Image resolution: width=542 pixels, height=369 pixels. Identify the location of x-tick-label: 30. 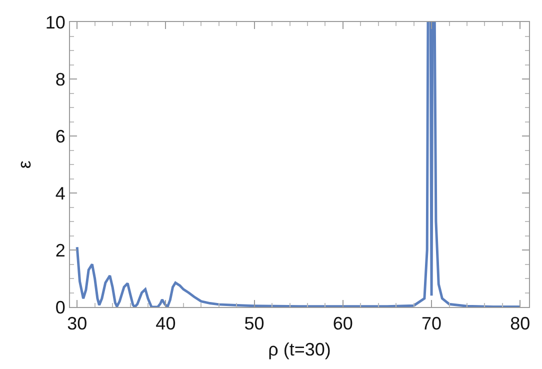
(77, 324).